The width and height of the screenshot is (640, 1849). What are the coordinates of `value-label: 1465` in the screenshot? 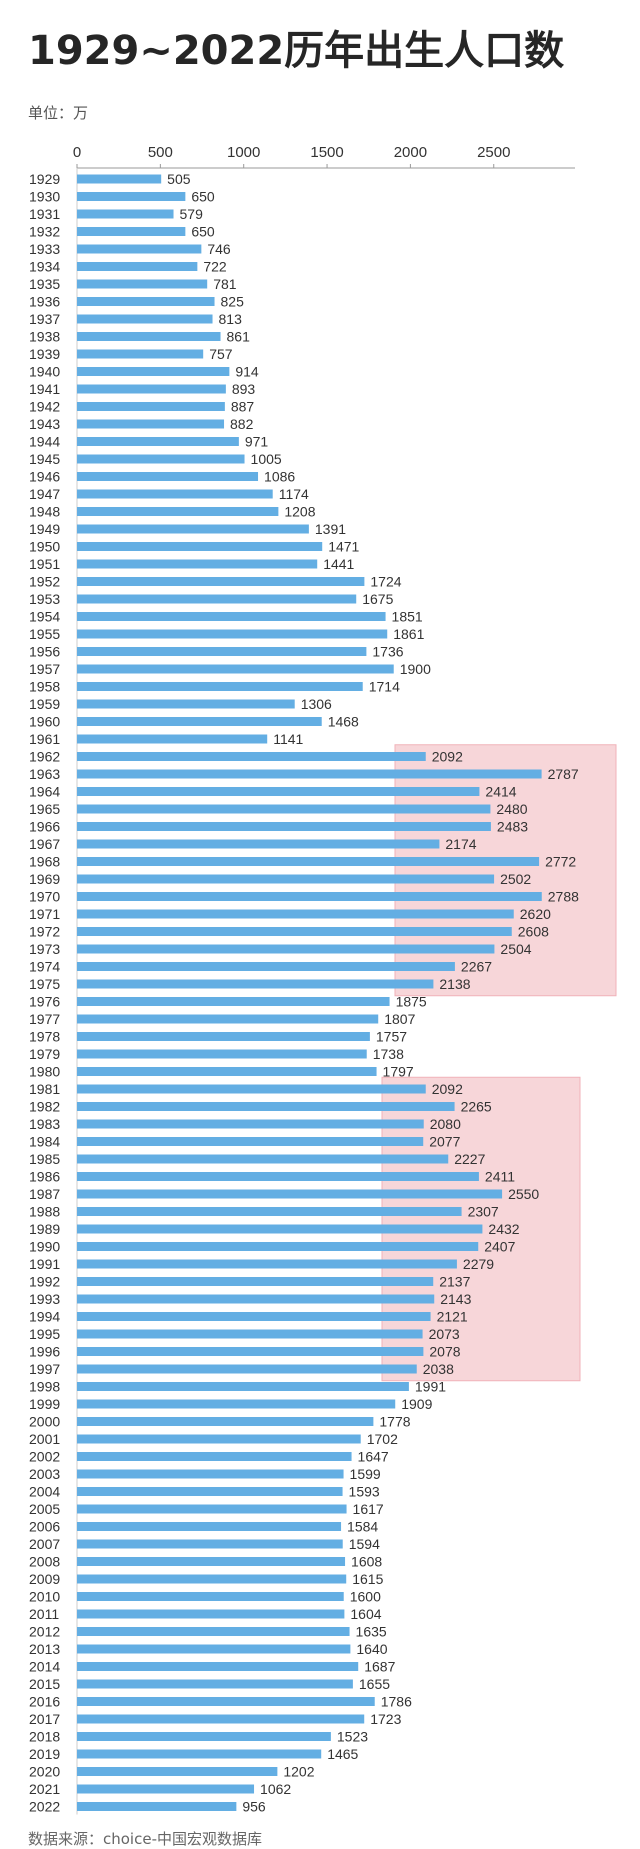 It's located at (342, 1754).